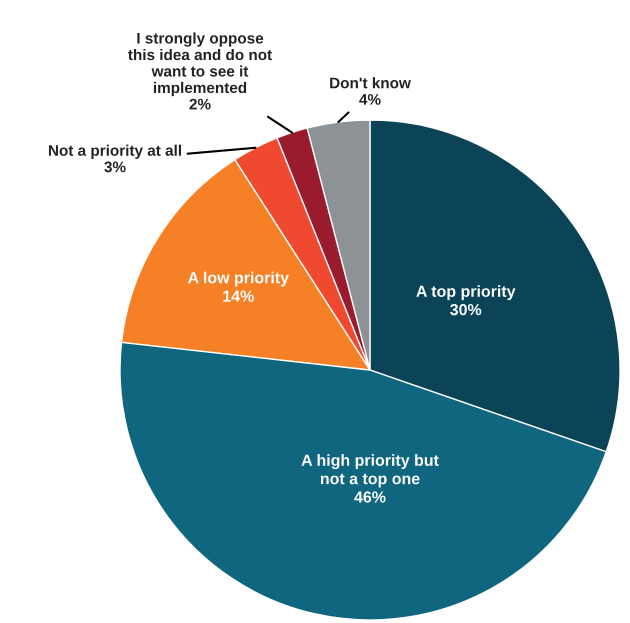 This screenshot has height=623, width=630. What do you see at coordinates (238, 296) in the screenshot?
I see `data-label: 14%` at bounding box center [238, 296].